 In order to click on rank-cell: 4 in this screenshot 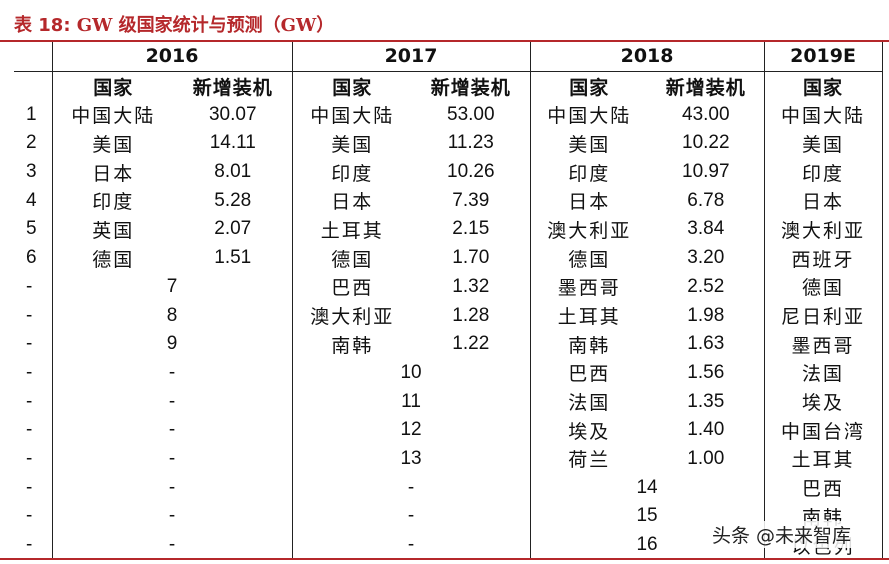, I will do `click(31, 200)`.